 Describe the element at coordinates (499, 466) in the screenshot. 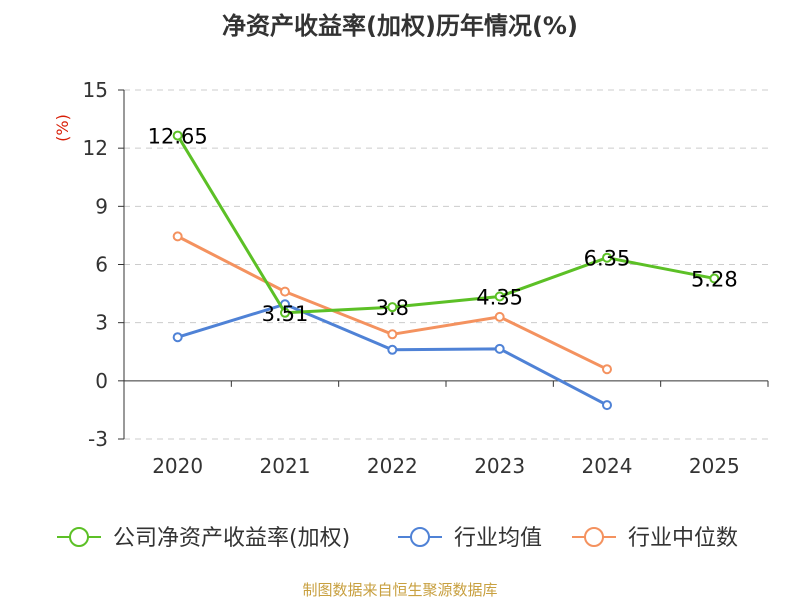

I see `x-tick-label: 2023` at that location.